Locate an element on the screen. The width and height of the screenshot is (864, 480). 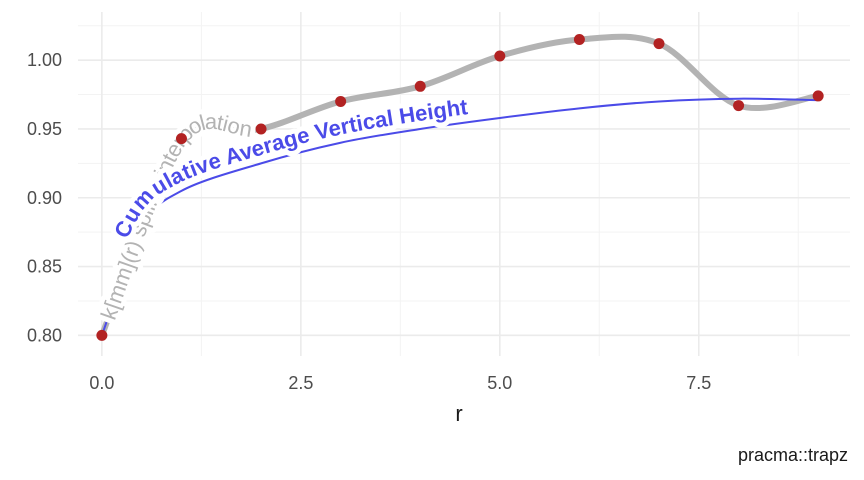
x-tick-label: 5.0 is located at coordinates (499, 383).